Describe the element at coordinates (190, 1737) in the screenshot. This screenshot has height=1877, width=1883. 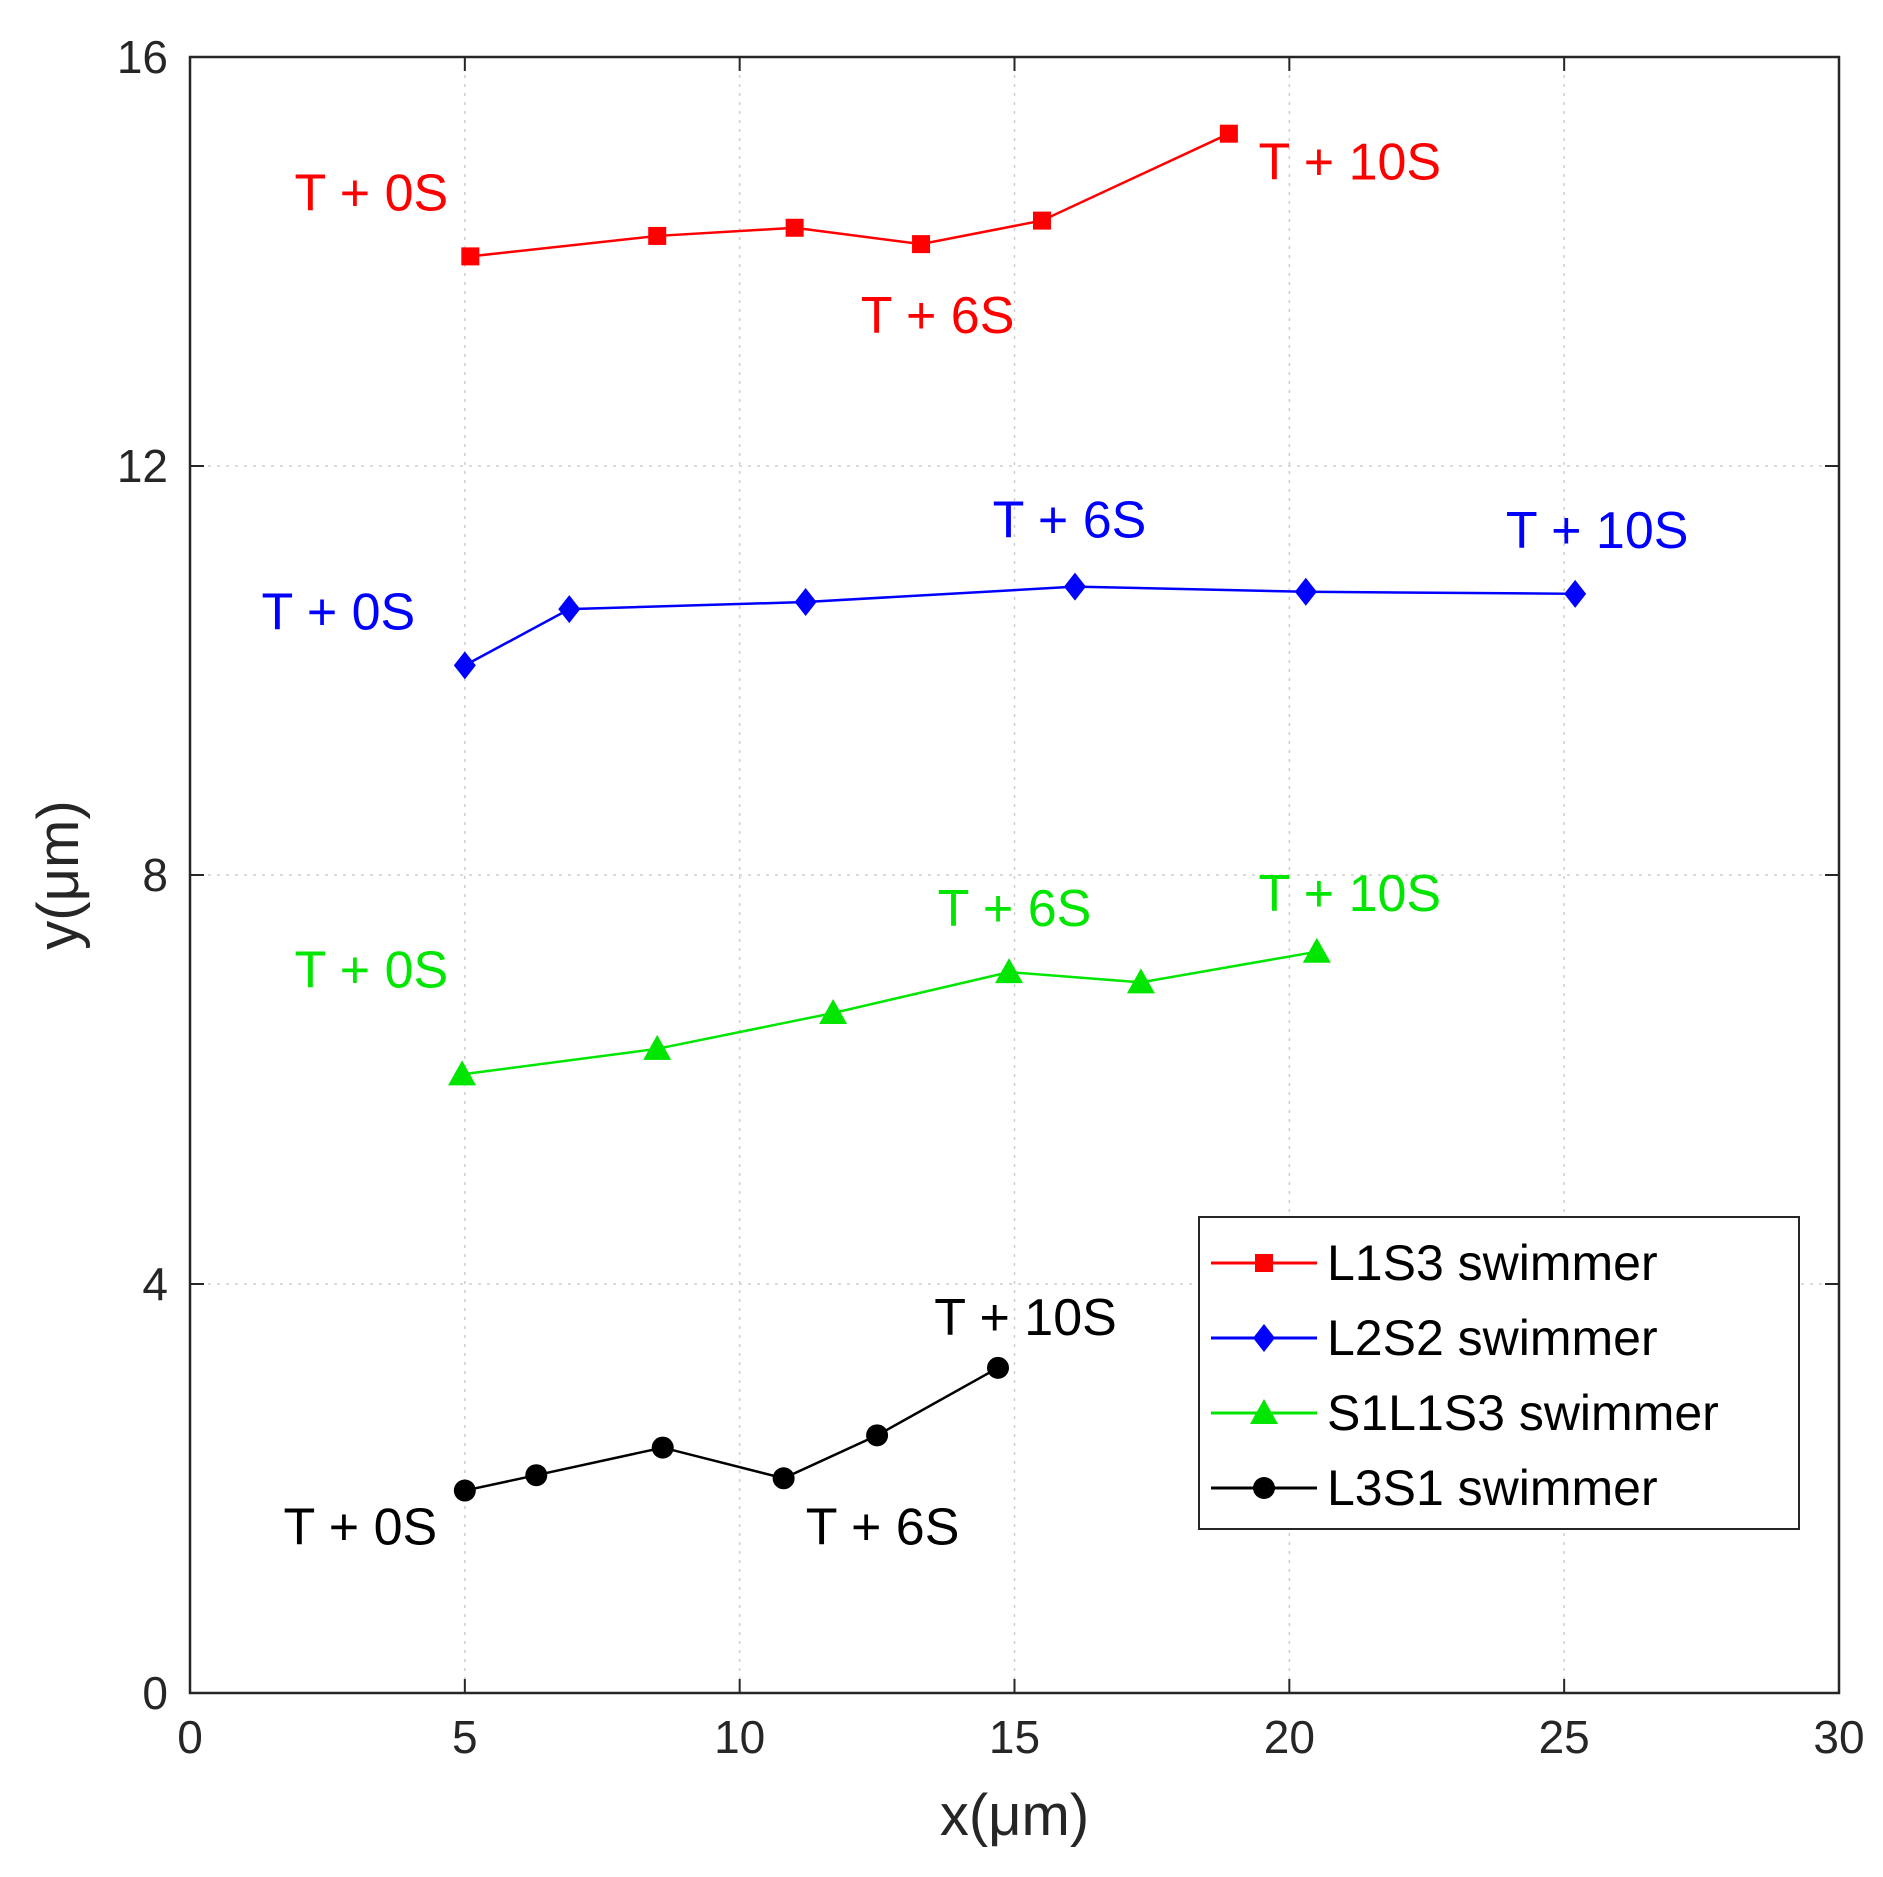
I see `x-tick-label: 0` at that location.